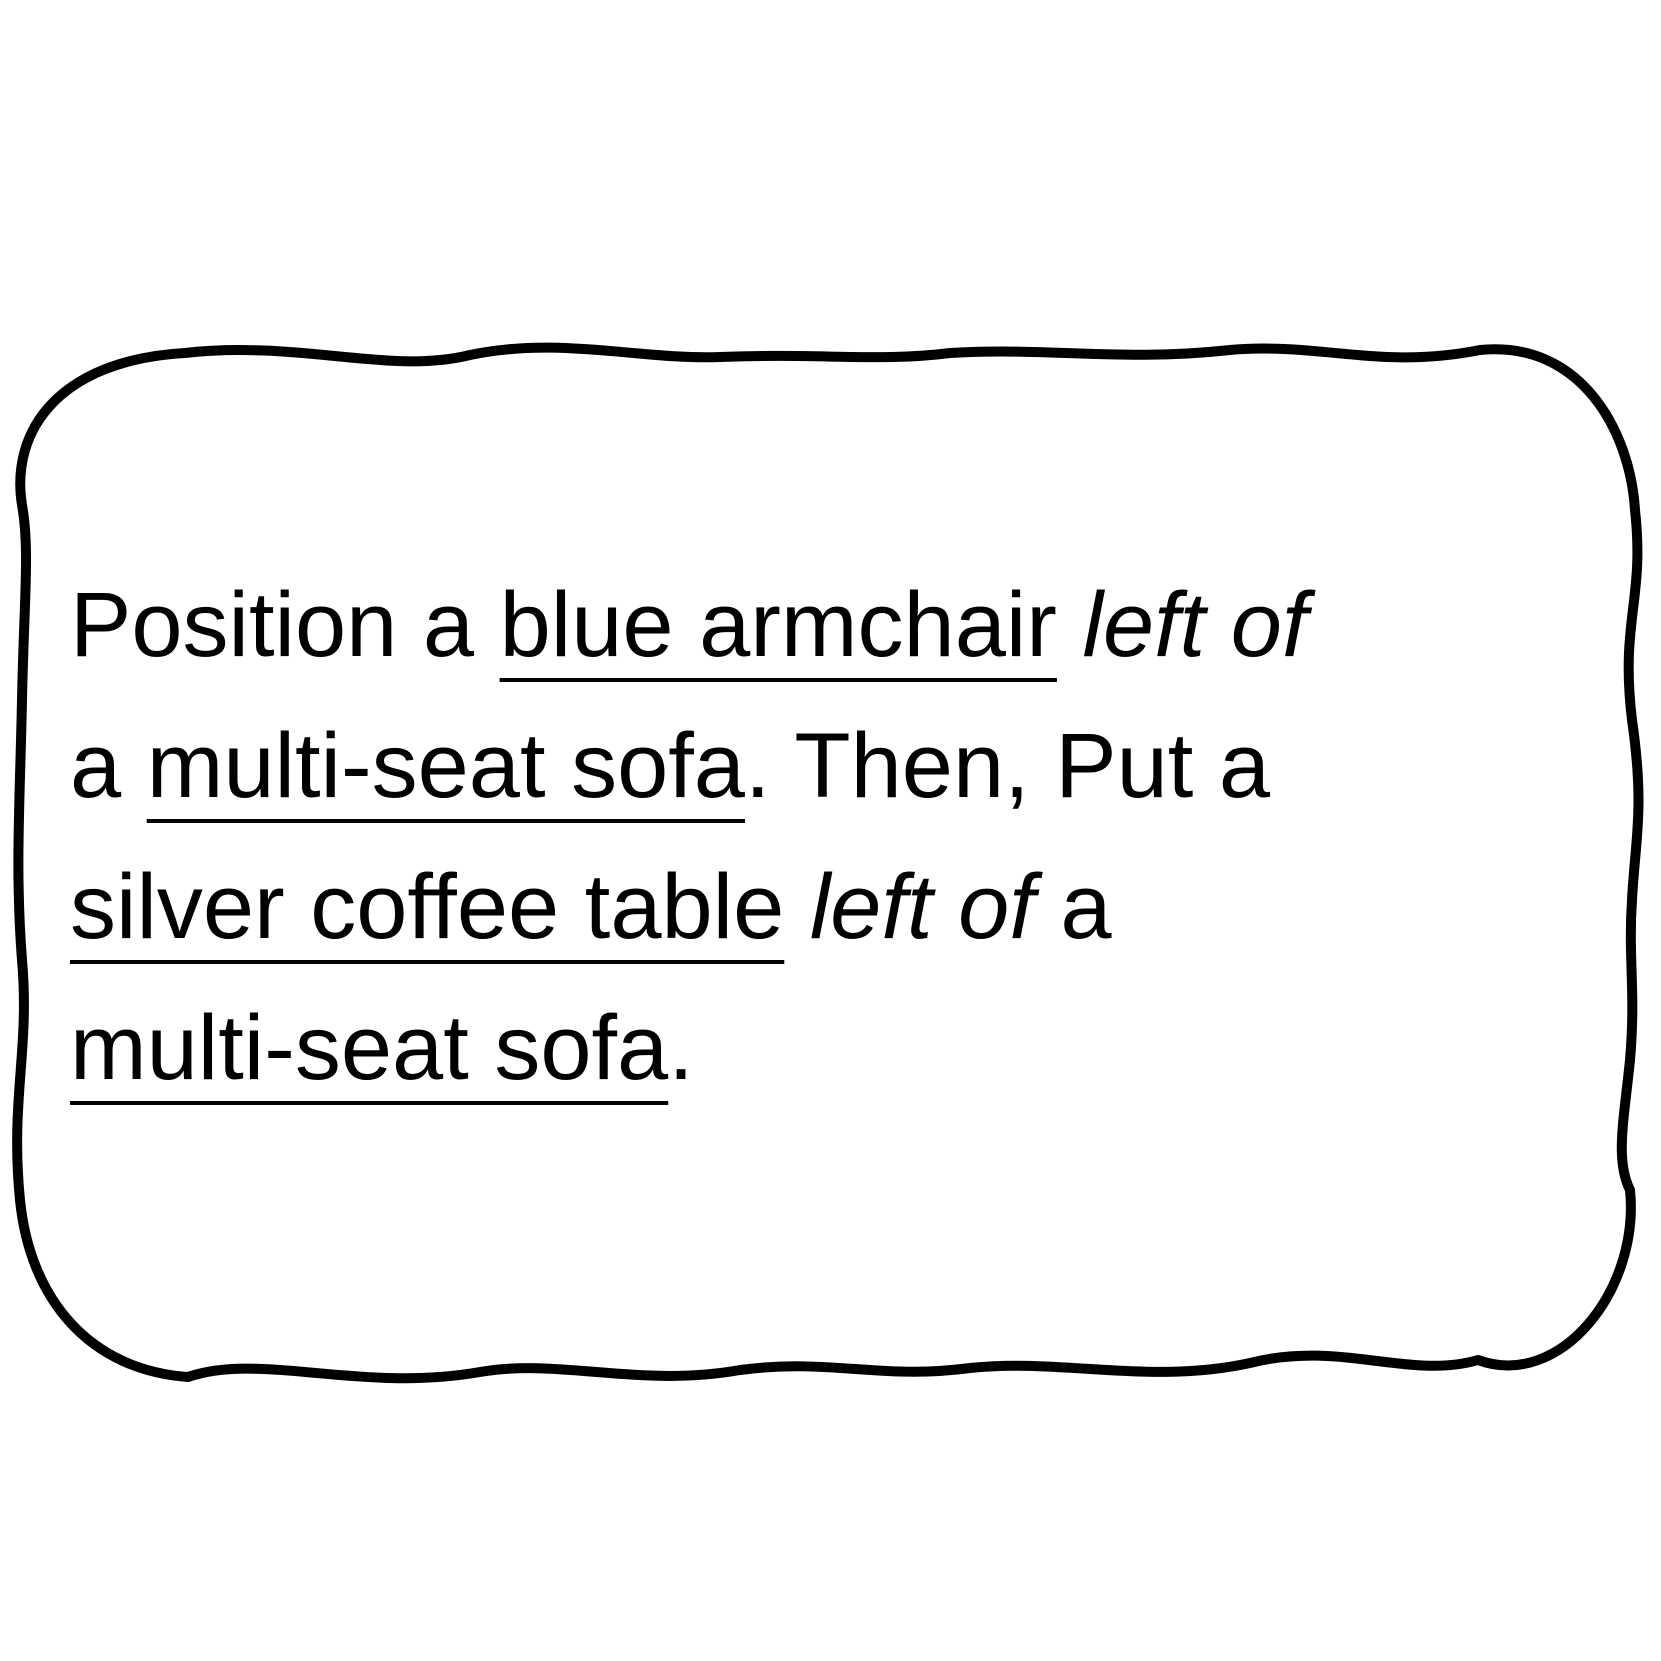 The height and width of the screenshot is (1661, 1661). What do you see at coordinates (922, 907) in the screenshot?
I see `relation-2-label: left of` at bounding box center [922, 907].